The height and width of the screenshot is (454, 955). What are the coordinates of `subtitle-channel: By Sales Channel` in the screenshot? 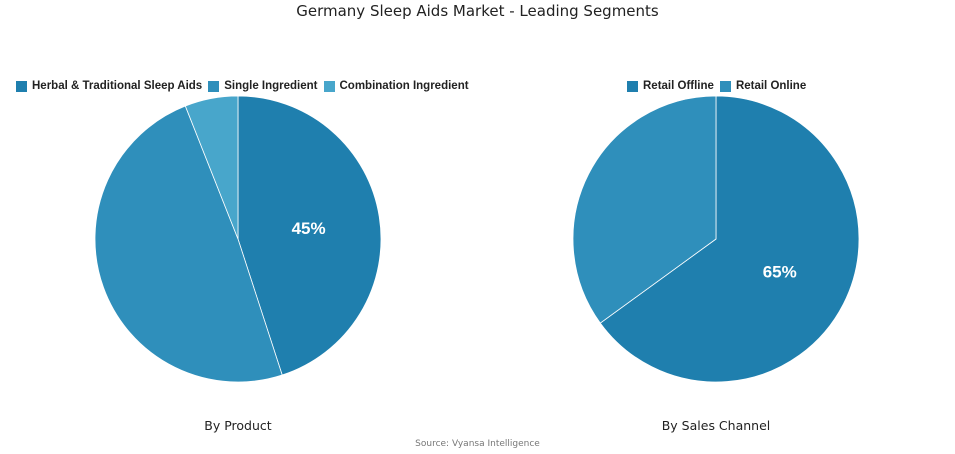 It's located at (716, 425).